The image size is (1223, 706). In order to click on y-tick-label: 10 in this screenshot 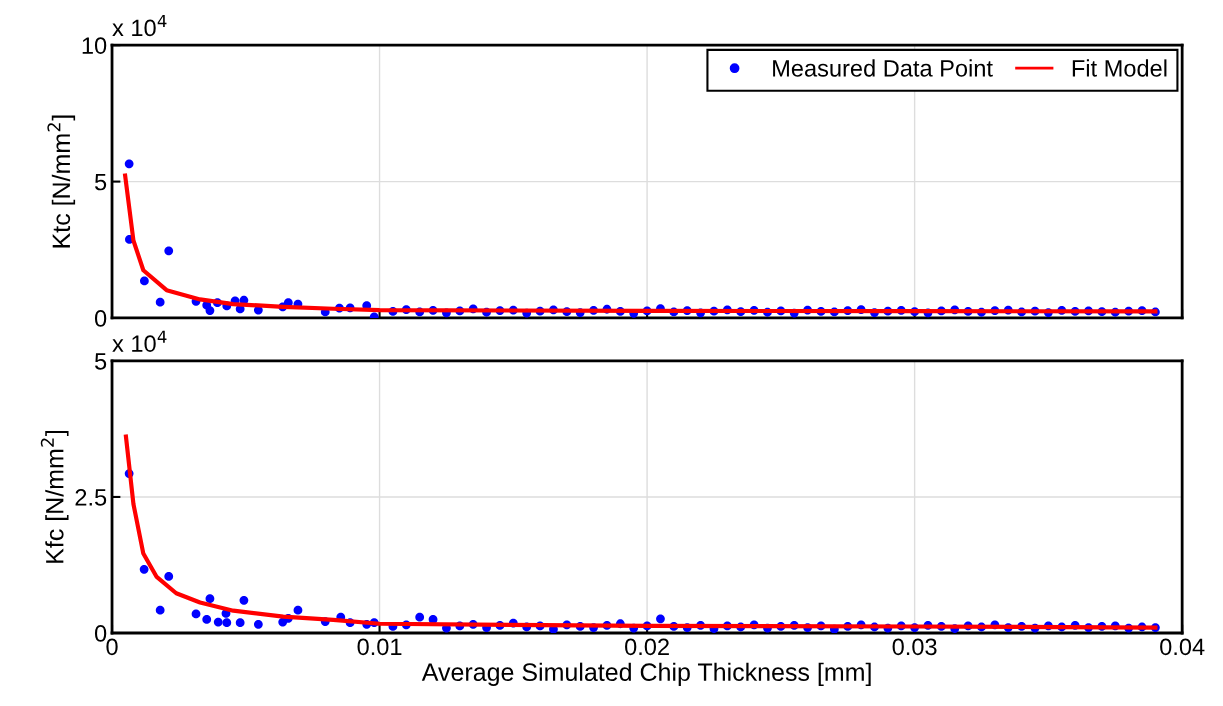, I will do `click(94, 45)`.